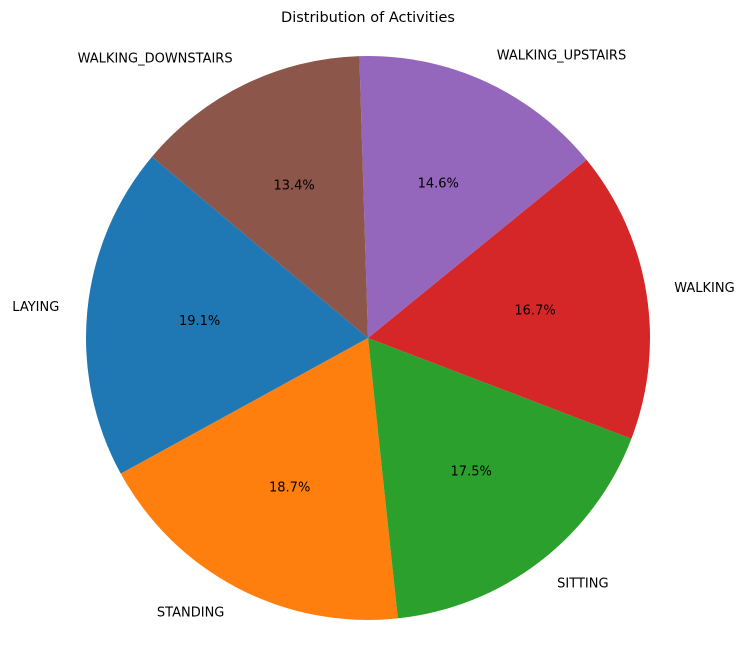  Describe the element at coordinates (534, 311) in the screenshot. I see `percent-label-walking: 16.7%` at that location.